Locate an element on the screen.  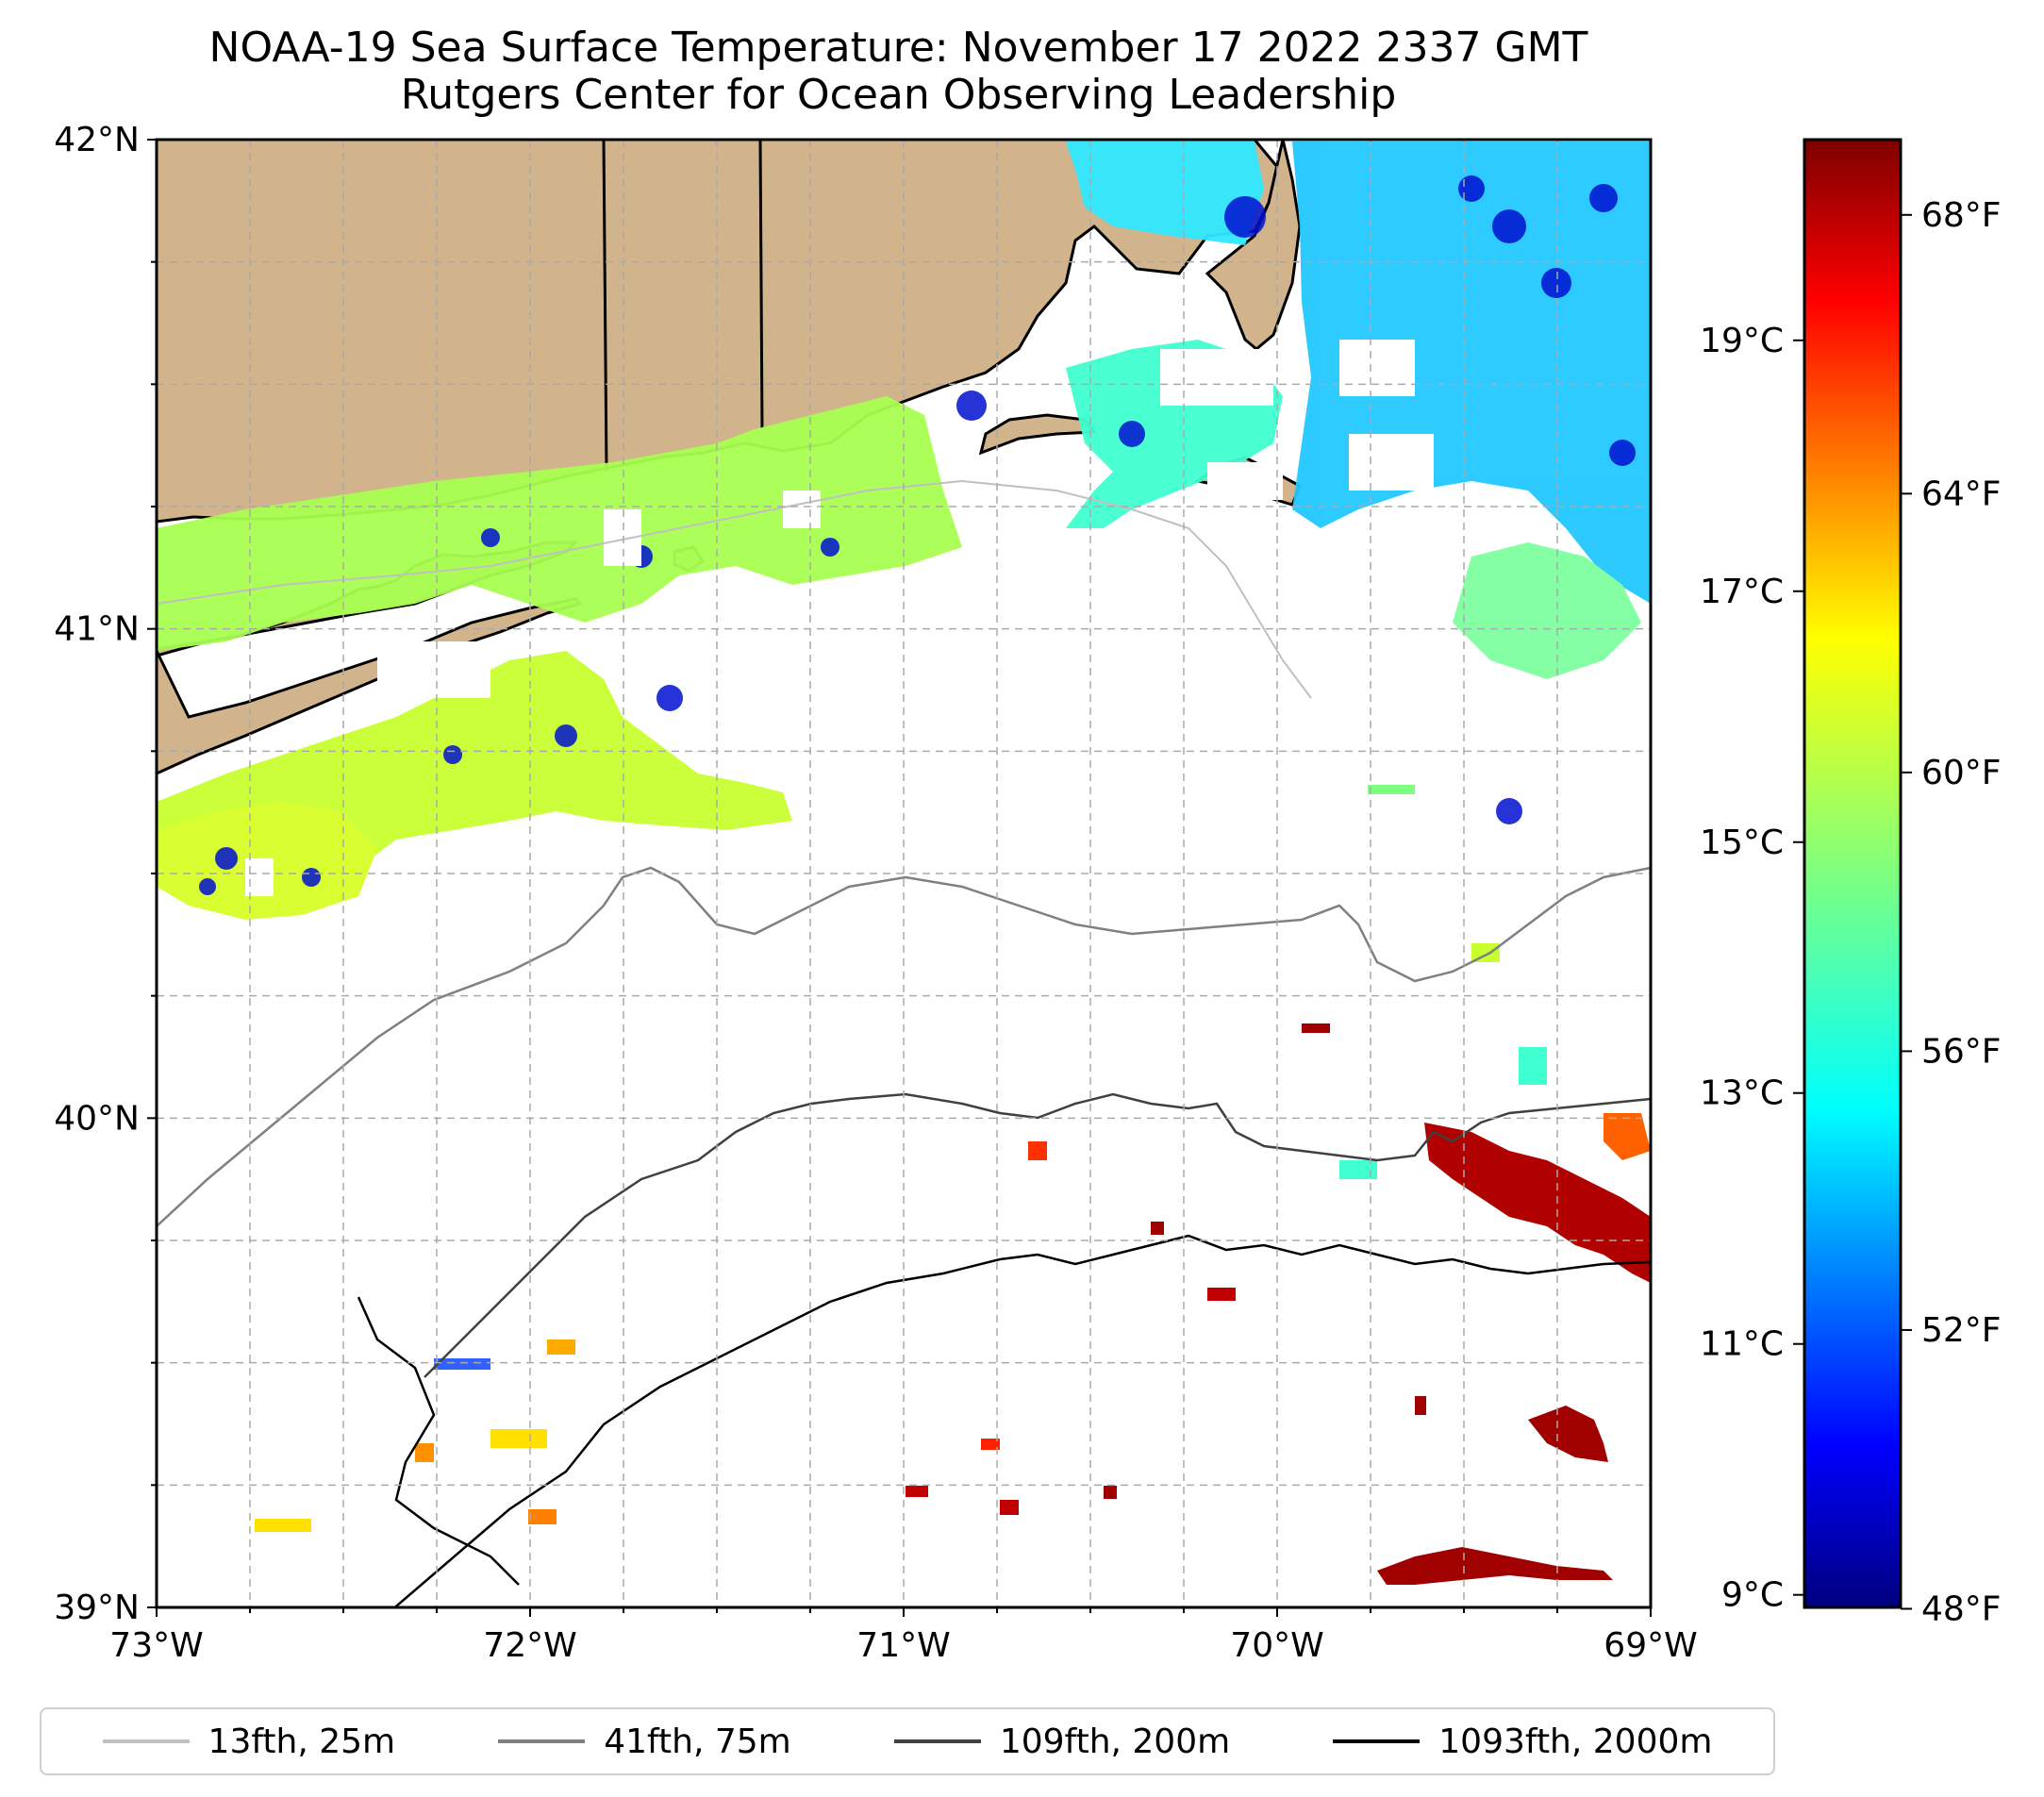
colorbar-gradient is located at coordinates (1853, 873).